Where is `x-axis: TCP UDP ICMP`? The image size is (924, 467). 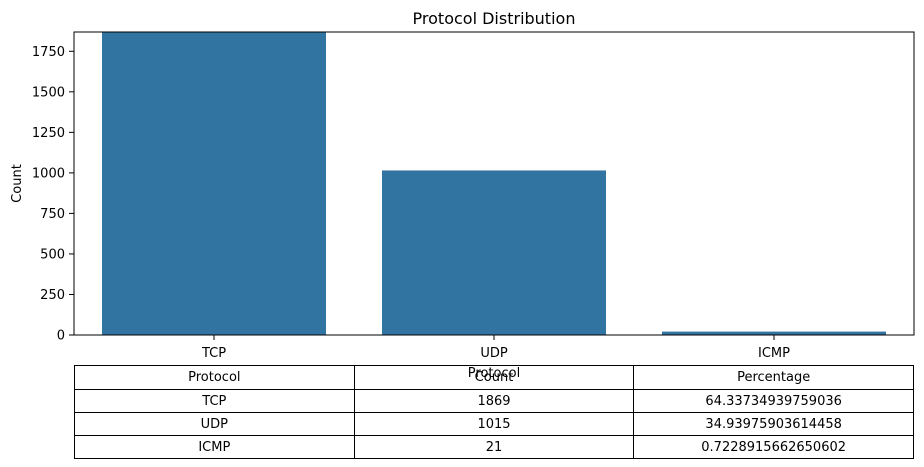
x-axis: TCP UDP ICMP is located at coordinates (495, 348).